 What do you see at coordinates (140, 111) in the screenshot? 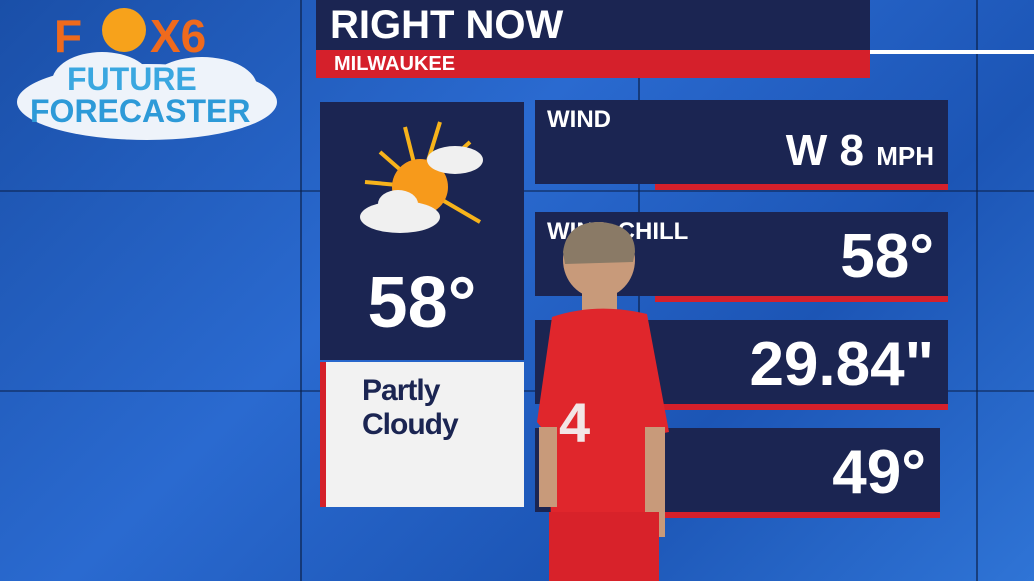
I see `svg-text: FORECASTER` at bounding box center [140, 111].